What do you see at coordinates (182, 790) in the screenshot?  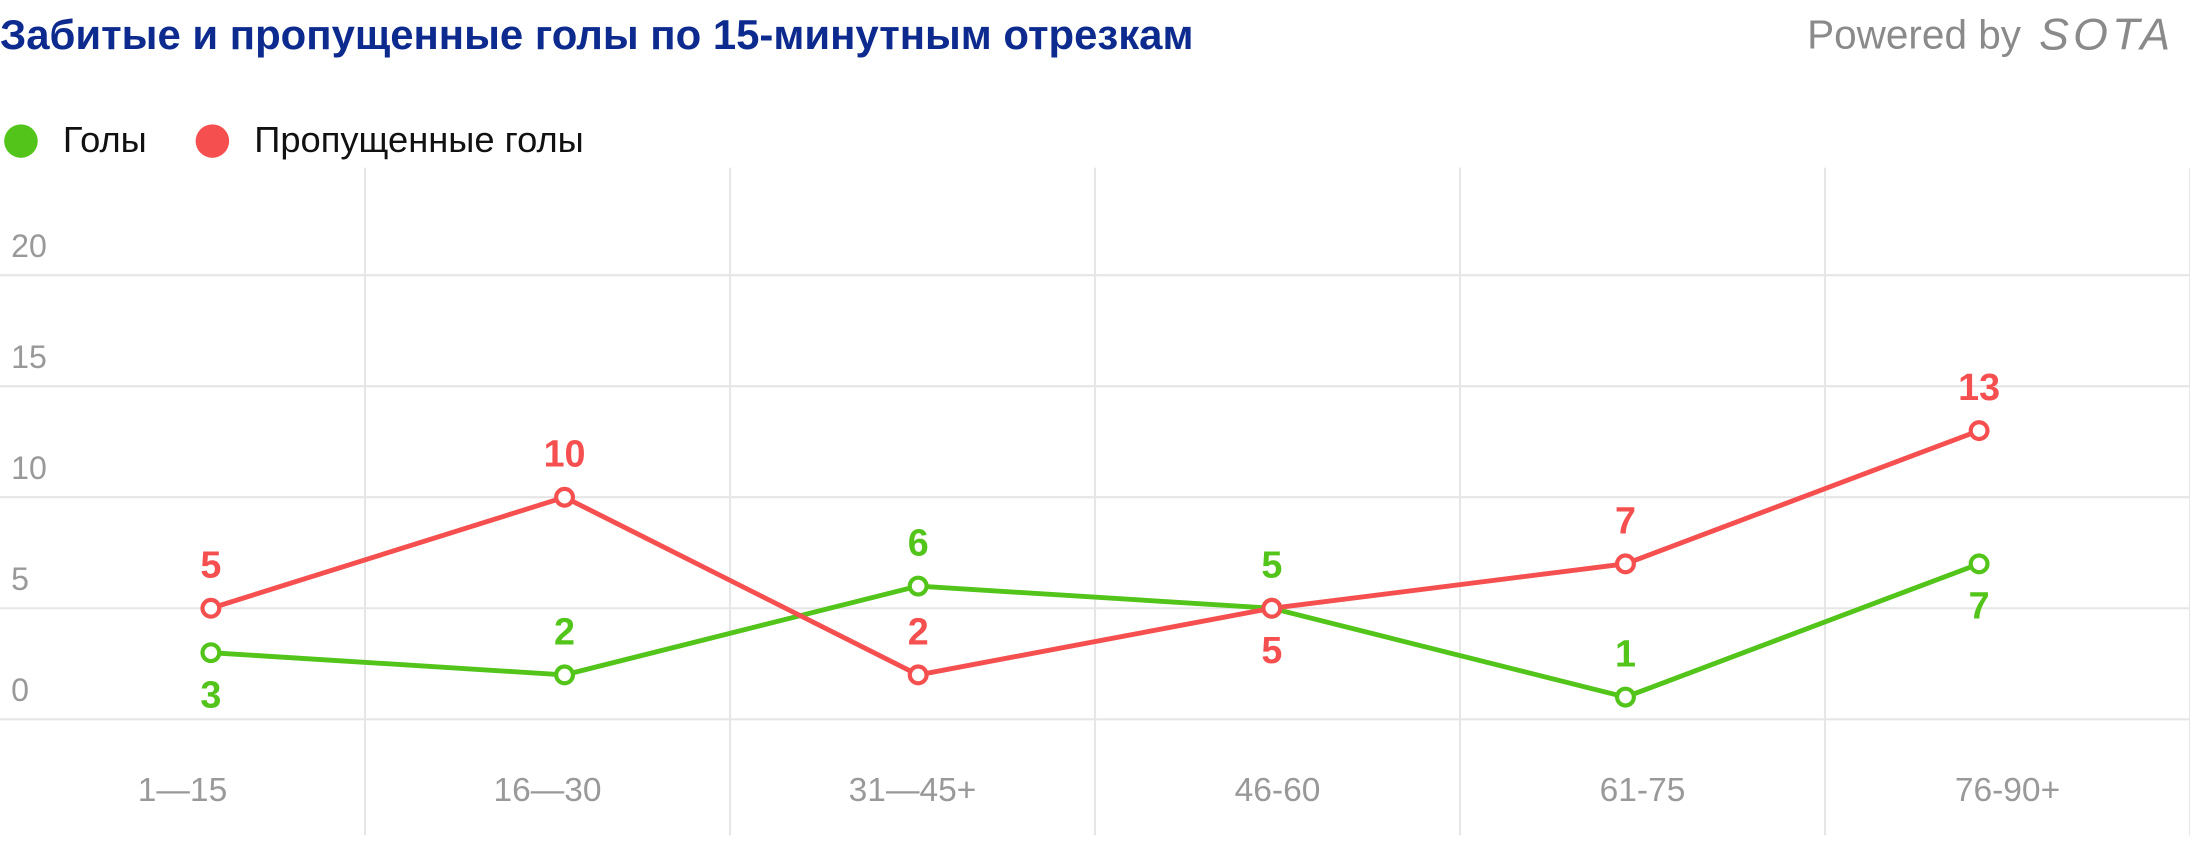 I see `x-tick-label: 1—15` at bounding box center [182, 790].